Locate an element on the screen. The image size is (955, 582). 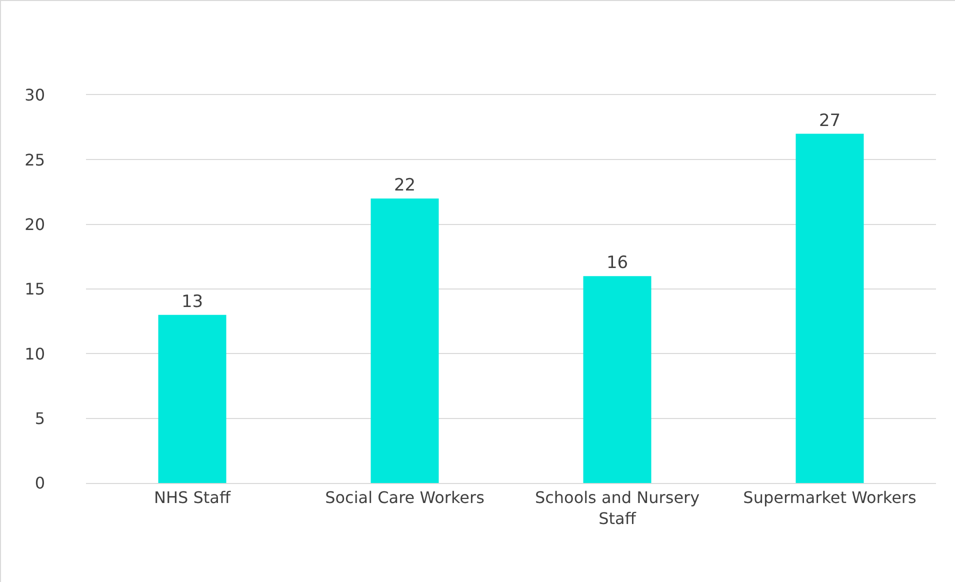
data-label: 22 is located at coordinates (405, 185).